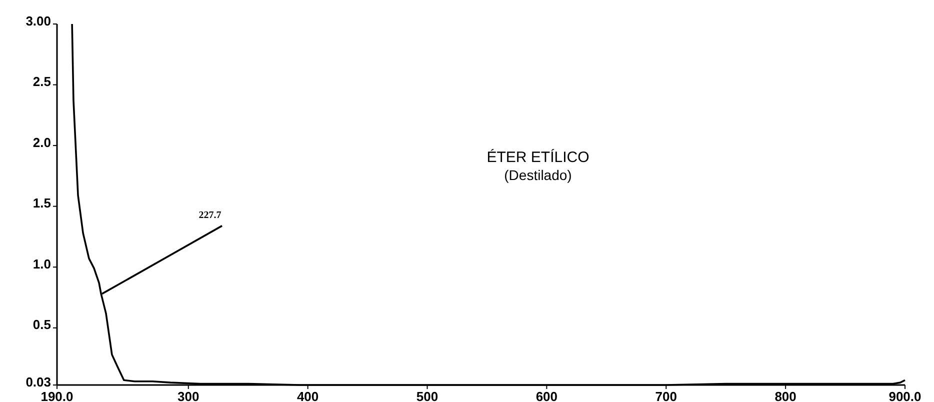 The height and width of the screenshot is (402, 934). I want to click on text: ÉTER ETÍLICO, so click(538, 157).